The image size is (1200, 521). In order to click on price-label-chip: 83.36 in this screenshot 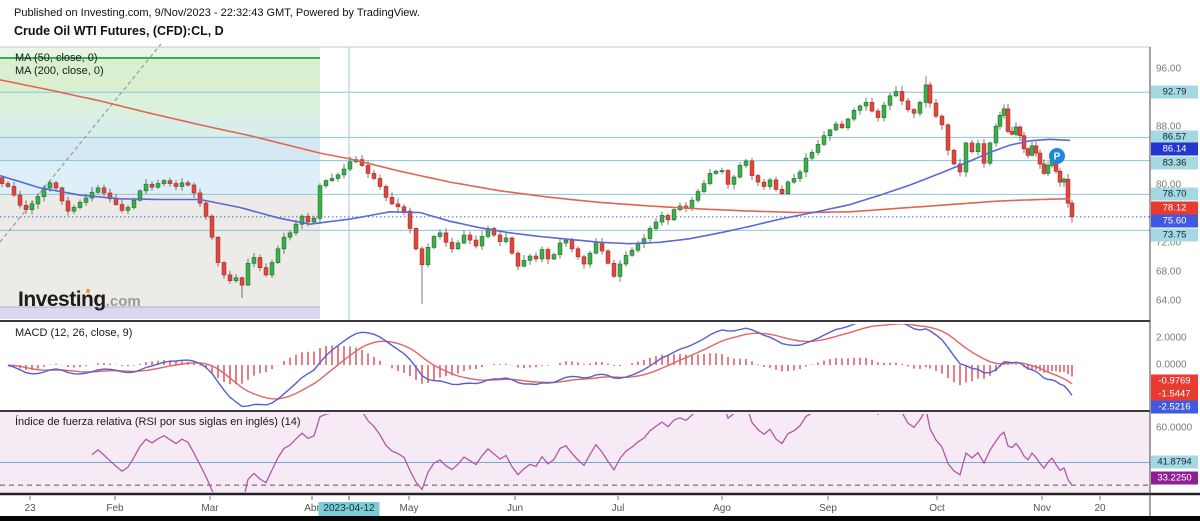, I will do `click(1174, 163)`.